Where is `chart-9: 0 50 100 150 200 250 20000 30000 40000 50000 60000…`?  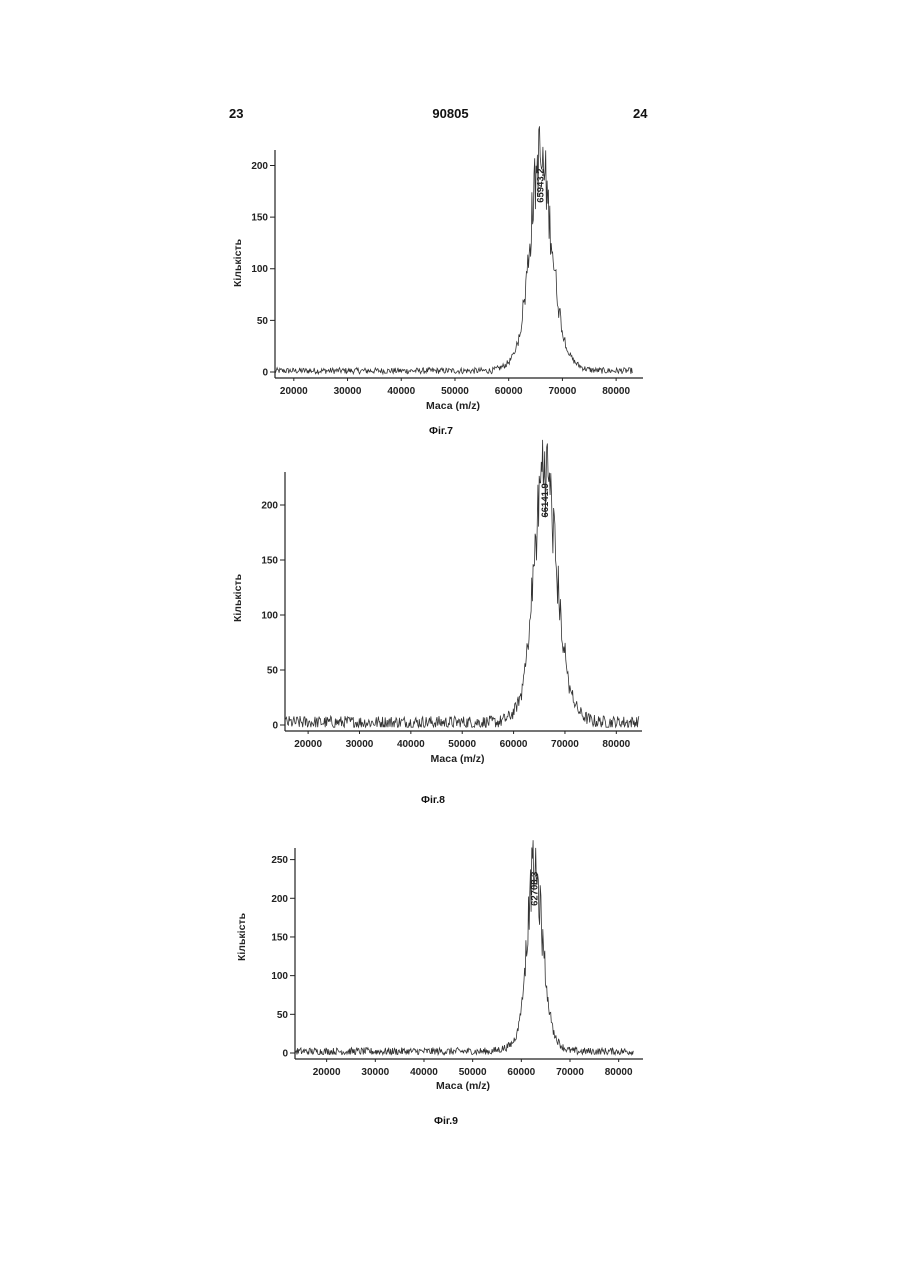 chart-9: 0 50 100 150 200 250 20000 30000 40000 50000 60000… is located at coordinates (439, 966).